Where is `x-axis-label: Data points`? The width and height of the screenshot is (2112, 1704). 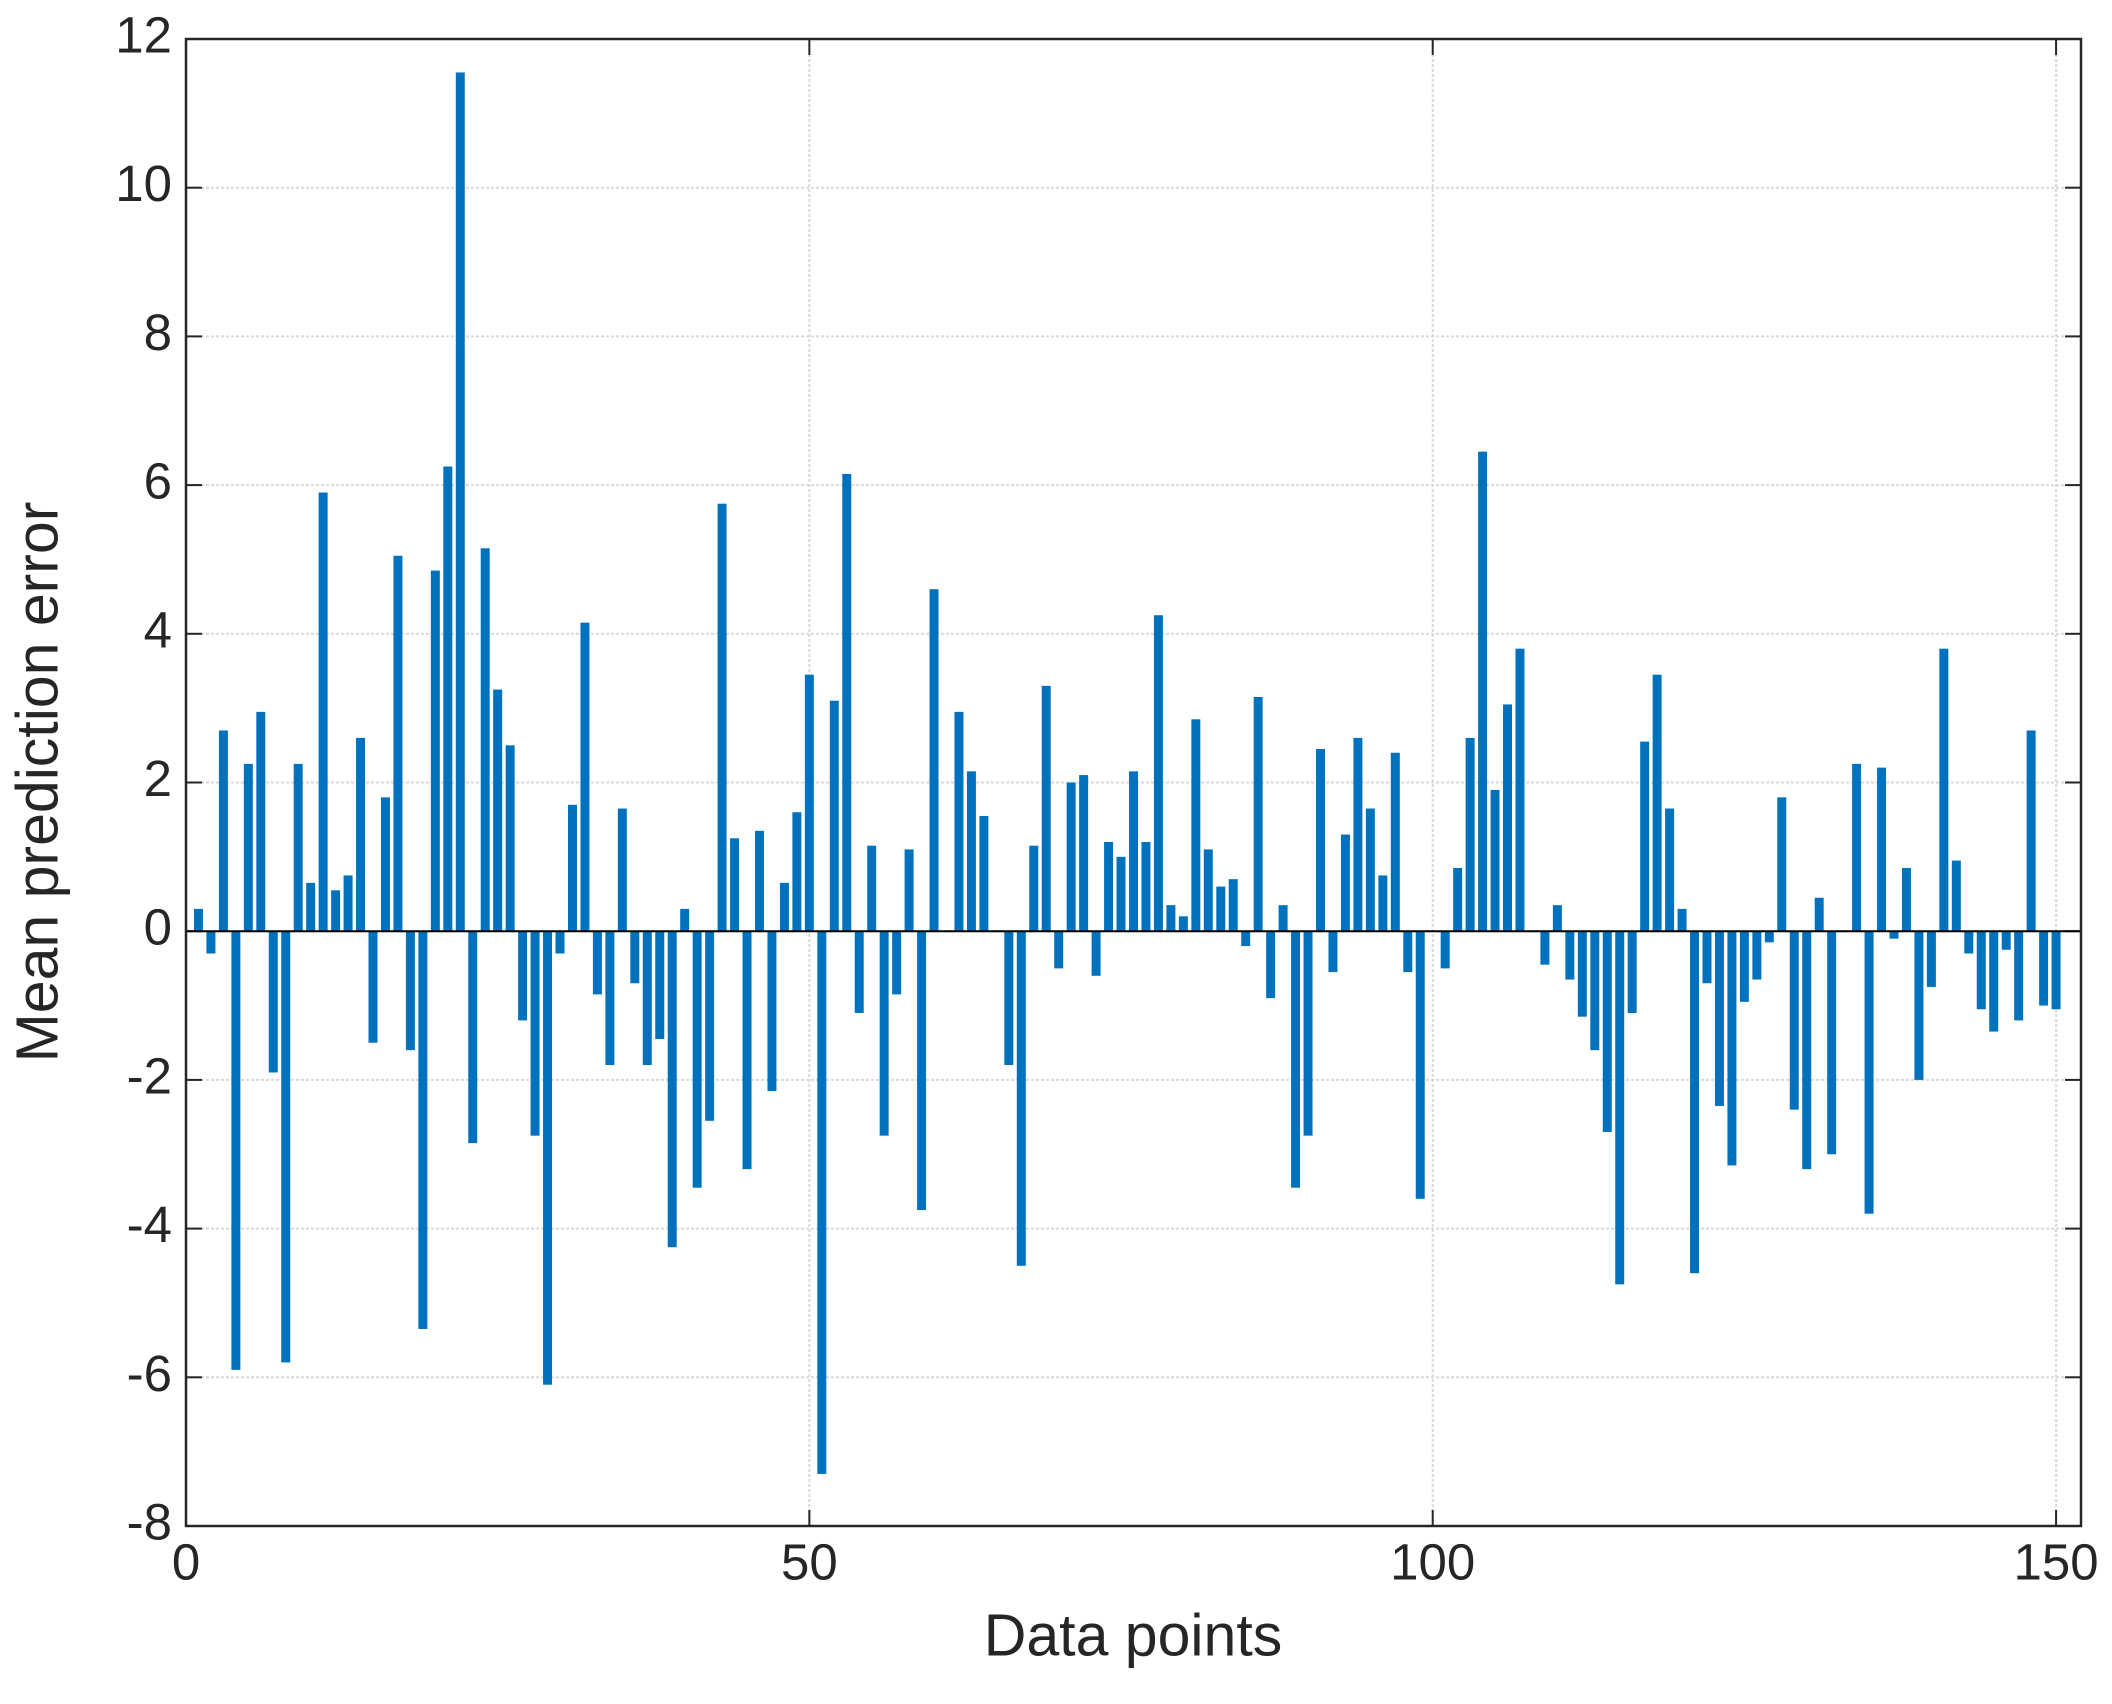 x-axis-label: Data points is located at coordinates (1133, 1636).